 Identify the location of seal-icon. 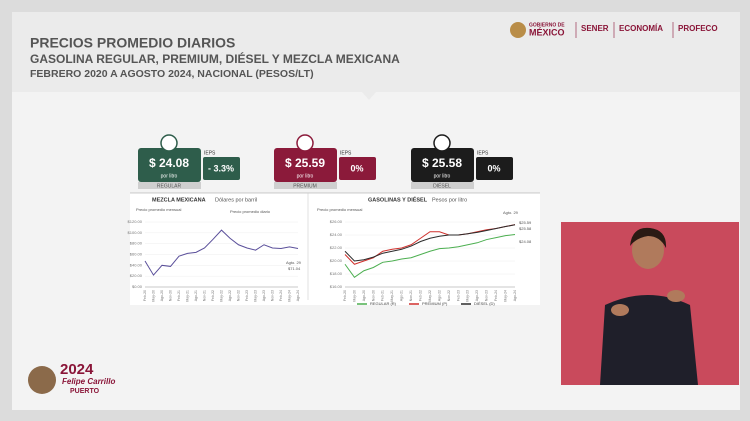
(518, 30).